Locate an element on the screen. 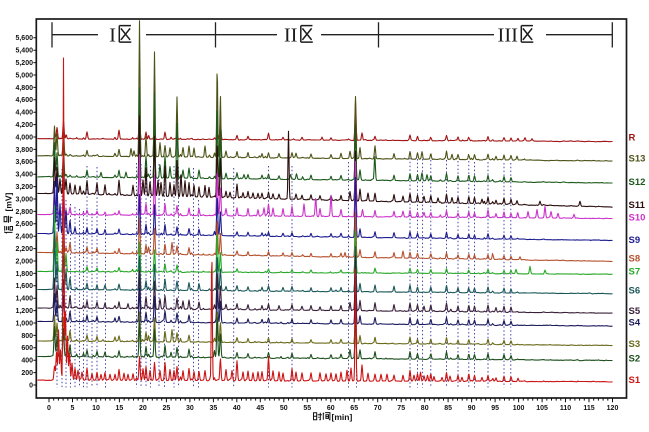 This screenshot has height=432, width=649. svg-text: 5,400 is located at coordinates (24, 51).